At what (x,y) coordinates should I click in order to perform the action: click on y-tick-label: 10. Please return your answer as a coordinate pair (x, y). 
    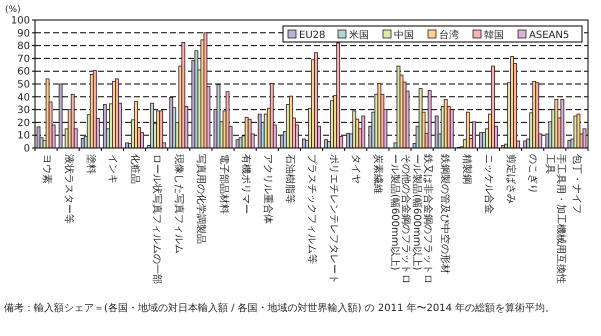
    Looking at the image, I should click on (23, 136).